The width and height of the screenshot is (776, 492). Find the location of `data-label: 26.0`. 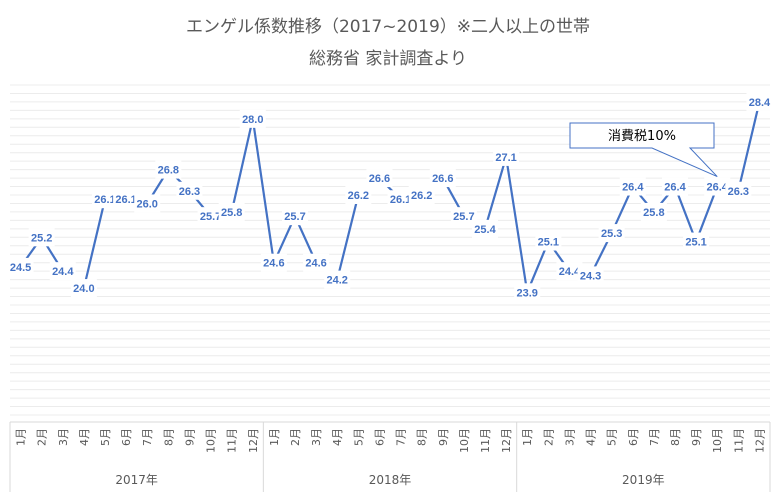

data-label: 26.0 is located at coordinates (147, 204).